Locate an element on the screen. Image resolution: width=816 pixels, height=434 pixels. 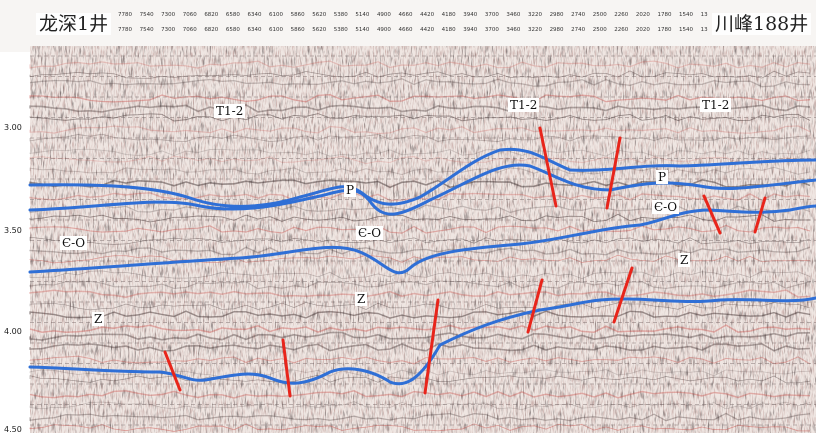
unit-label-eo-center: Є-O is located at coordinates (370, 233).